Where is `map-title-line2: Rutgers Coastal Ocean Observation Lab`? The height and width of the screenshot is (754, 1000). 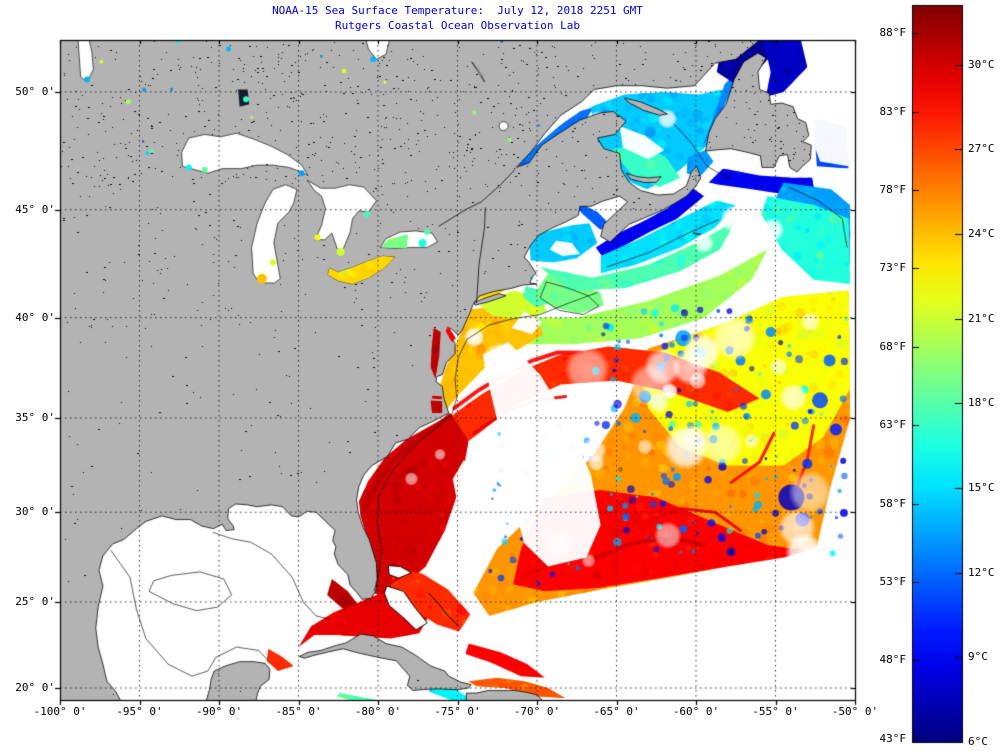 map-title-line2: Rutgers Coastal Ocean Observation Lab is located at coordinates (457, 25).